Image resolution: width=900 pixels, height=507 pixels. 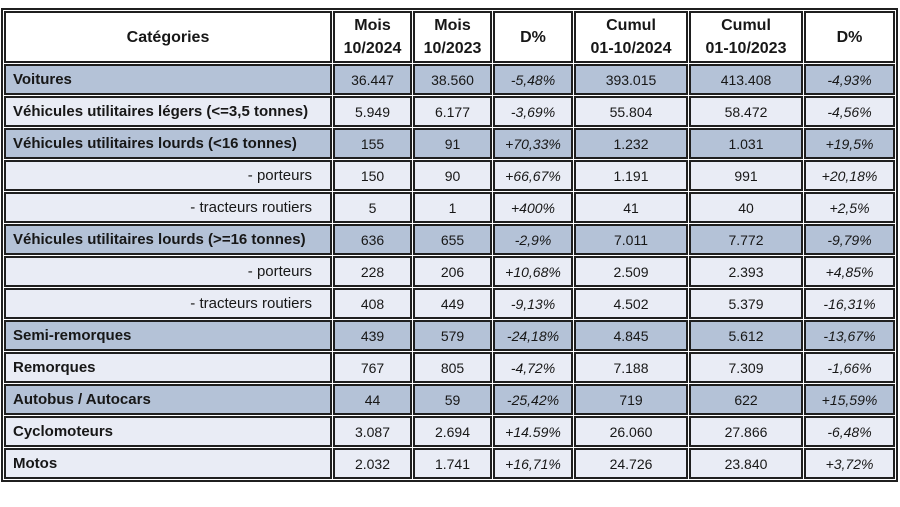 I want to click on value-cell: 24.726, so click(x=631, y=464).